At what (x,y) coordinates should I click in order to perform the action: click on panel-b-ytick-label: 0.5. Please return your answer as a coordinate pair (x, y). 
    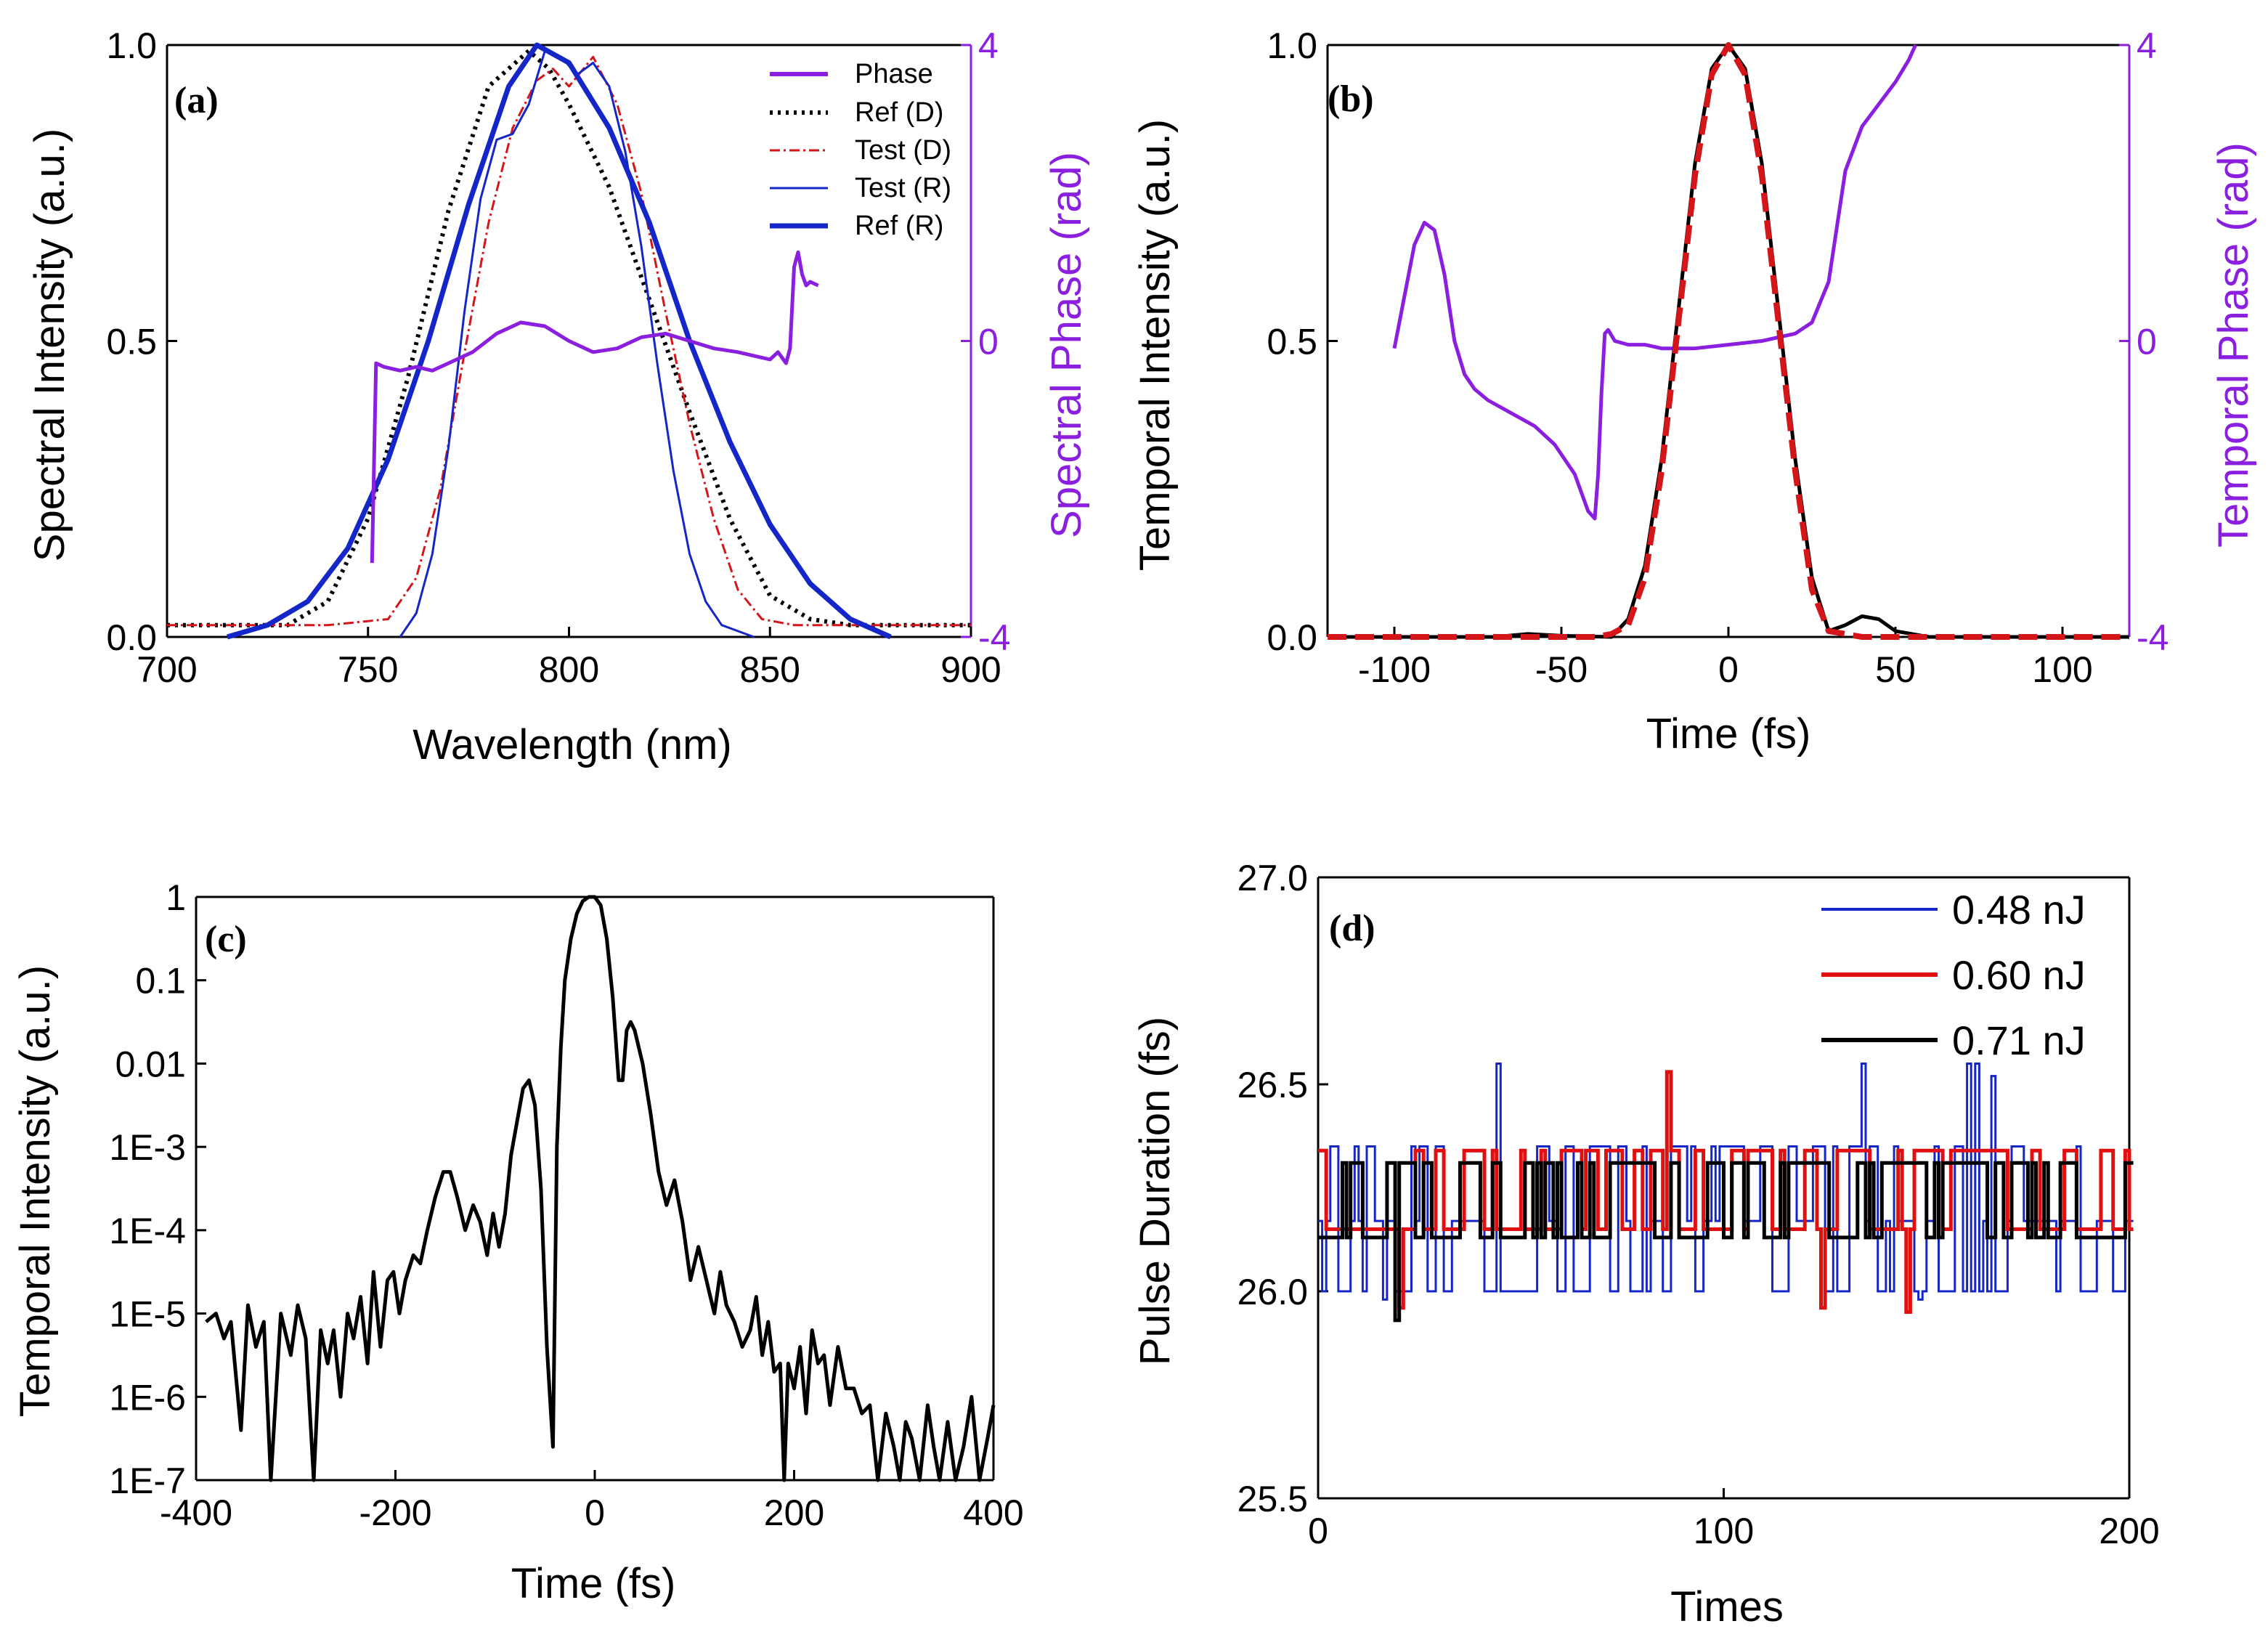
    Looking at the image, I should click on (1292, 342).